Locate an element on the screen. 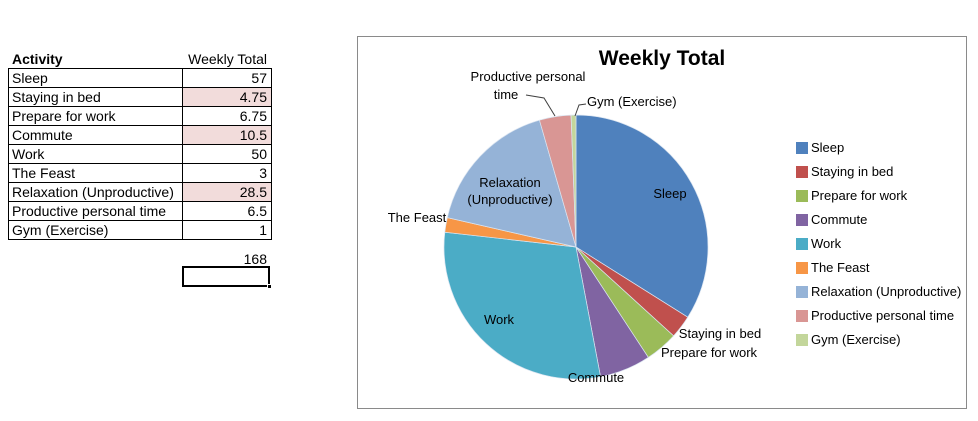 Image resolution: width=978 pixels, height=421 pixels. value-cell: 50 is located at coordinates (227, 154).